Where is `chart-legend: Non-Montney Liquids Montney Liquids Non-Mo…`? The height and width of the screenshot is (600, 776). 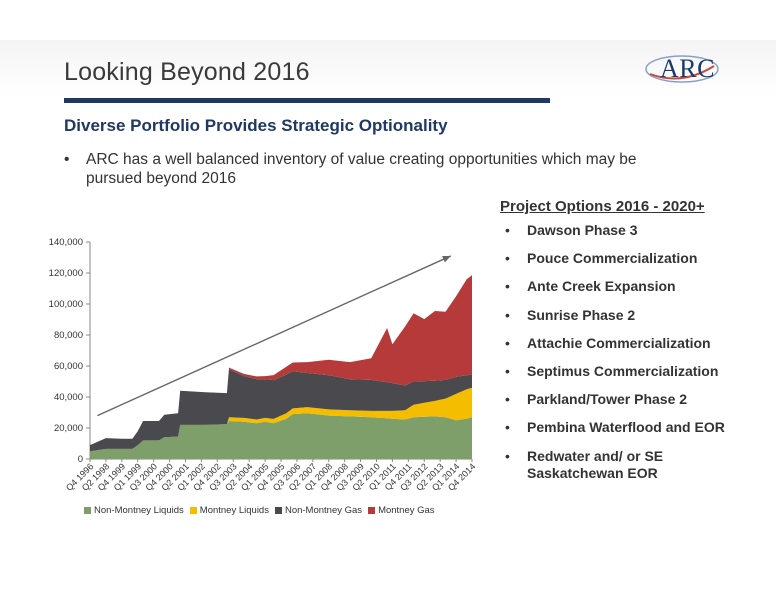 chart-legend: Non-Montney Liquids Montney Liquids Non-Mo… is located at coordinates (259, 510).